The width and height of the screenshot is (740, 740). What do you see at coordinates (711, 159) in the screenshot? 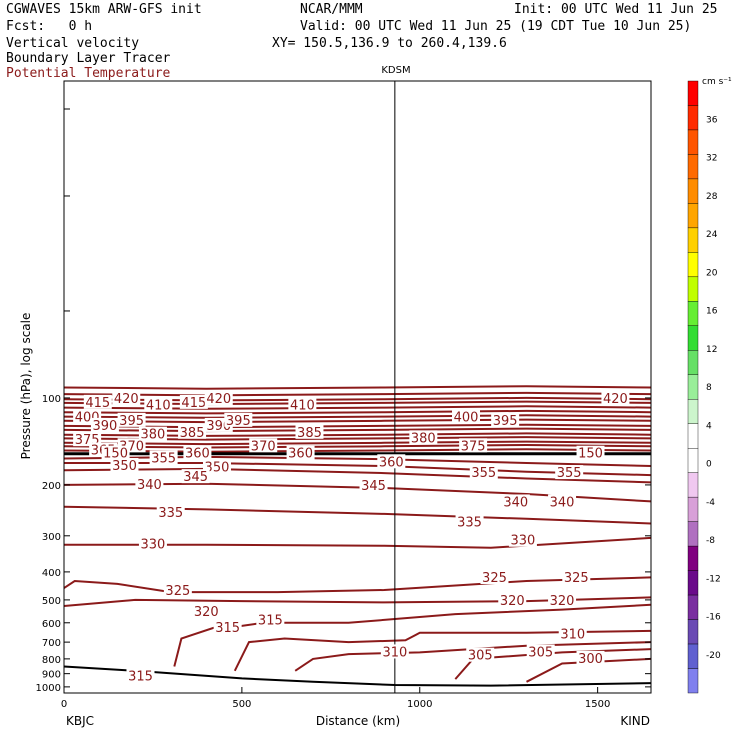
I see `colorbar-label: 32` at bounding box center [711, 159].